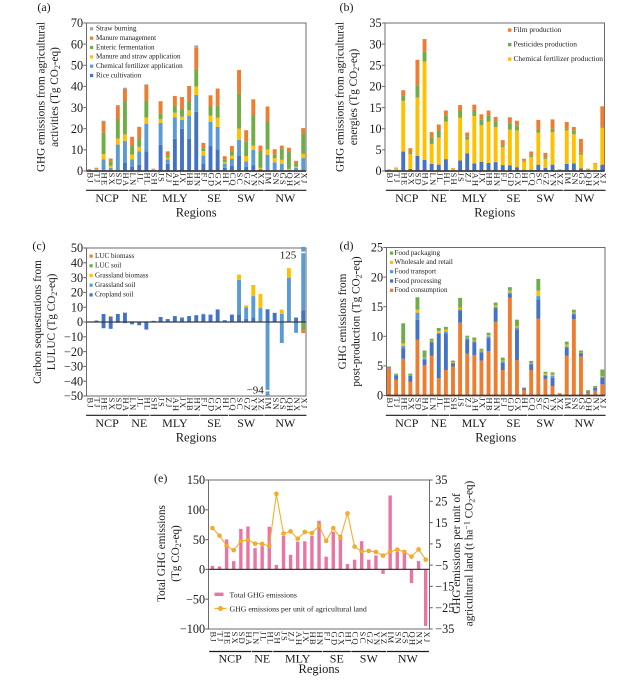 The width and height of the screenshot is (639, 684). Describe the element at coordinates (125, 47) in the screenshot. I see `svg-text: Enteric fermentation` at that location.